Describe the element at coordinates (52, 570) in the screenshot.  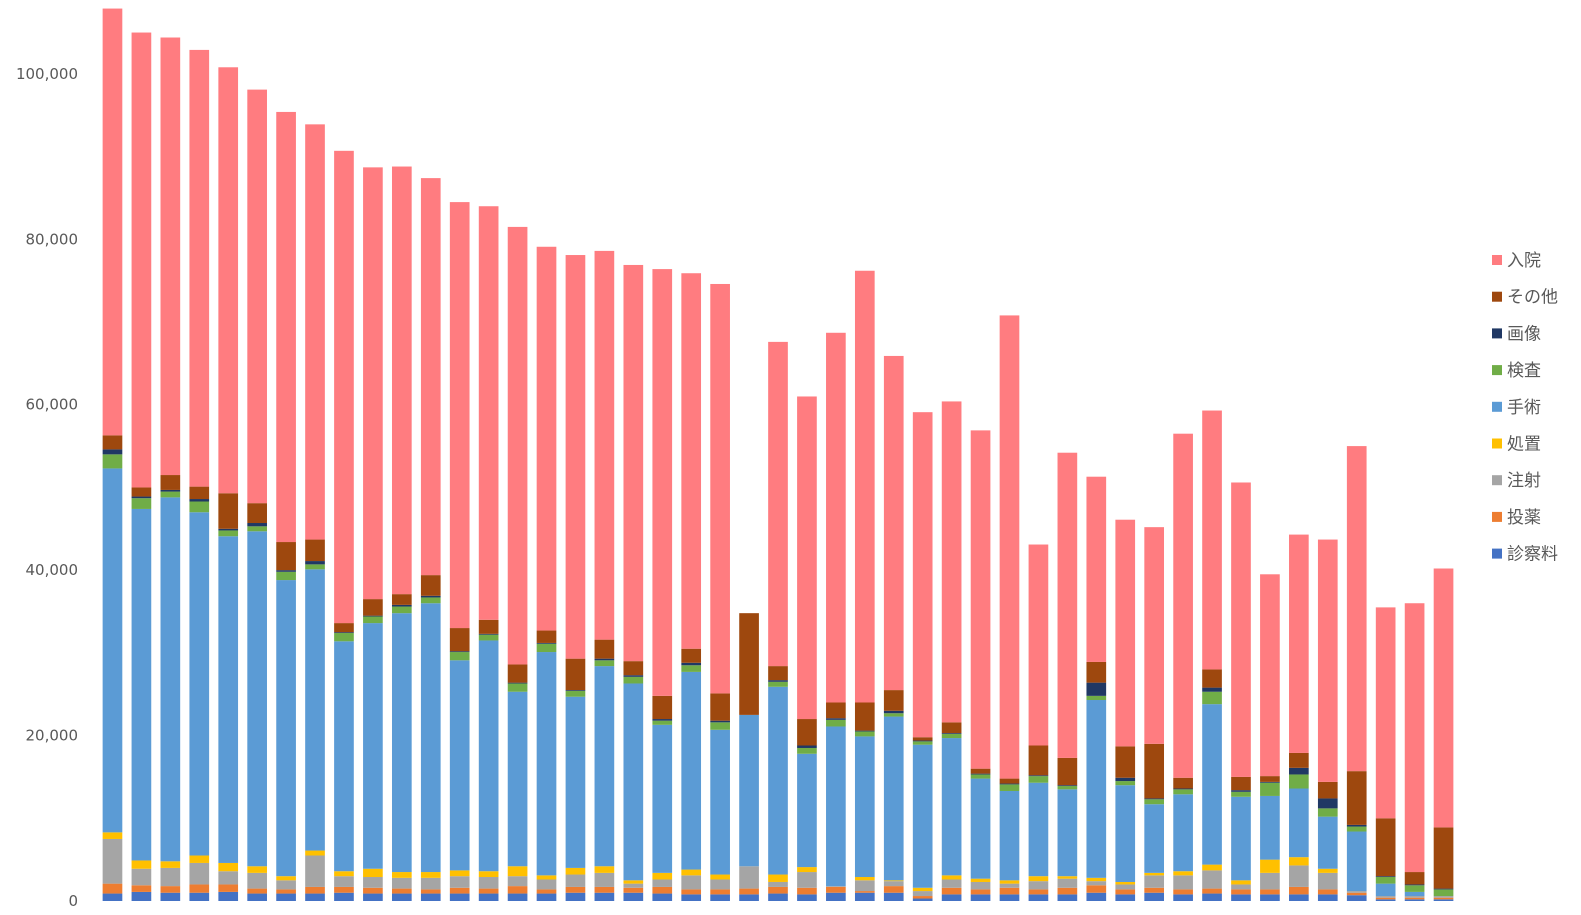
I see `y-tick-label: 40,000` at that location.